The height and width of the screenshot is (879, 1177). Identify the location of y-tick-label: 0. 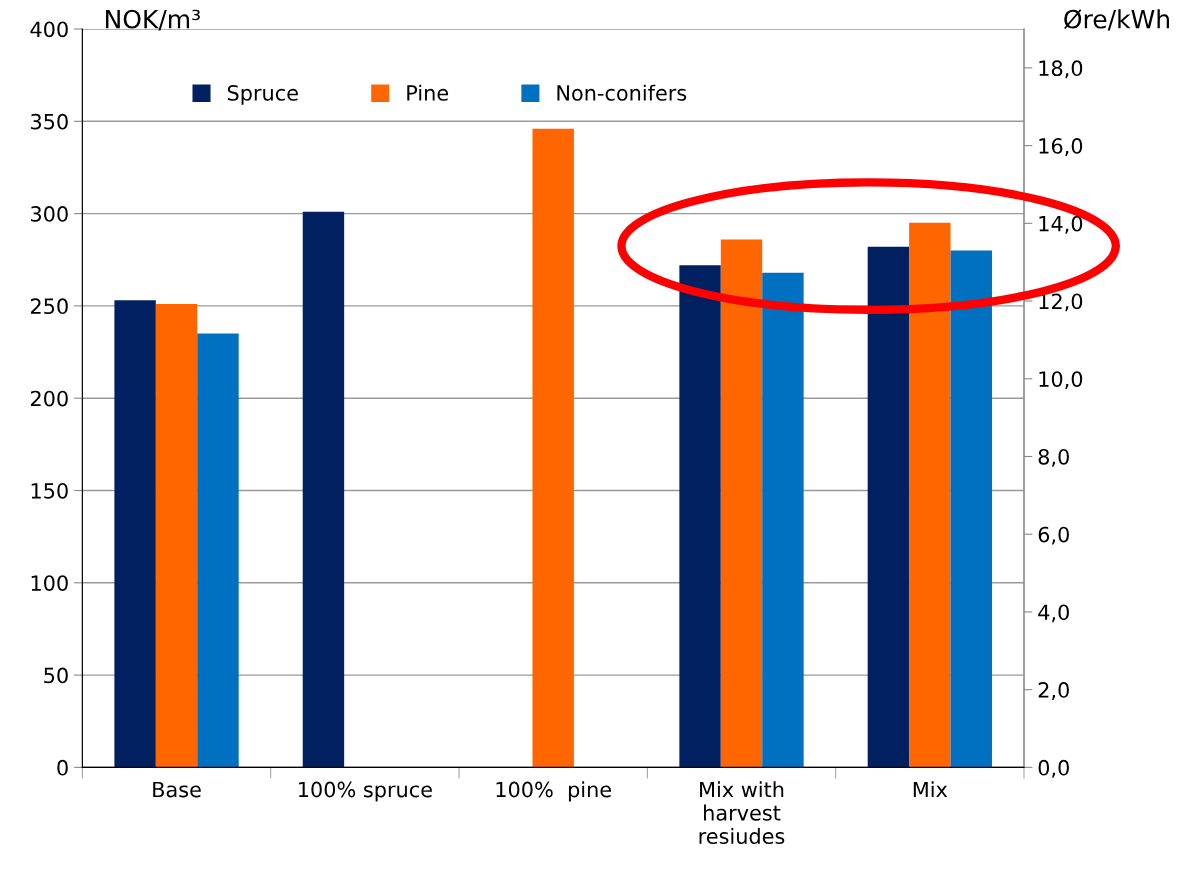
(62, 767).